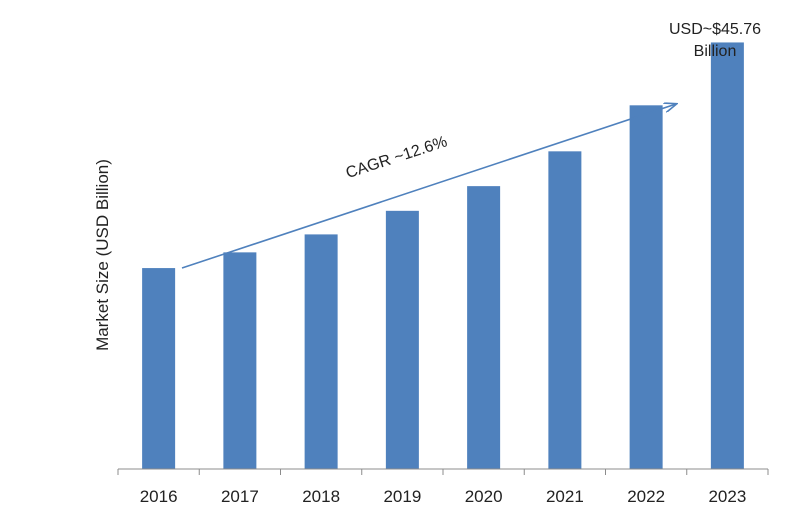 Image resolution: width=800 pixels, height=520 pixels. Describe the element at coordinates (484, 327) in the screenshot. I see `bar-2020` at that location.